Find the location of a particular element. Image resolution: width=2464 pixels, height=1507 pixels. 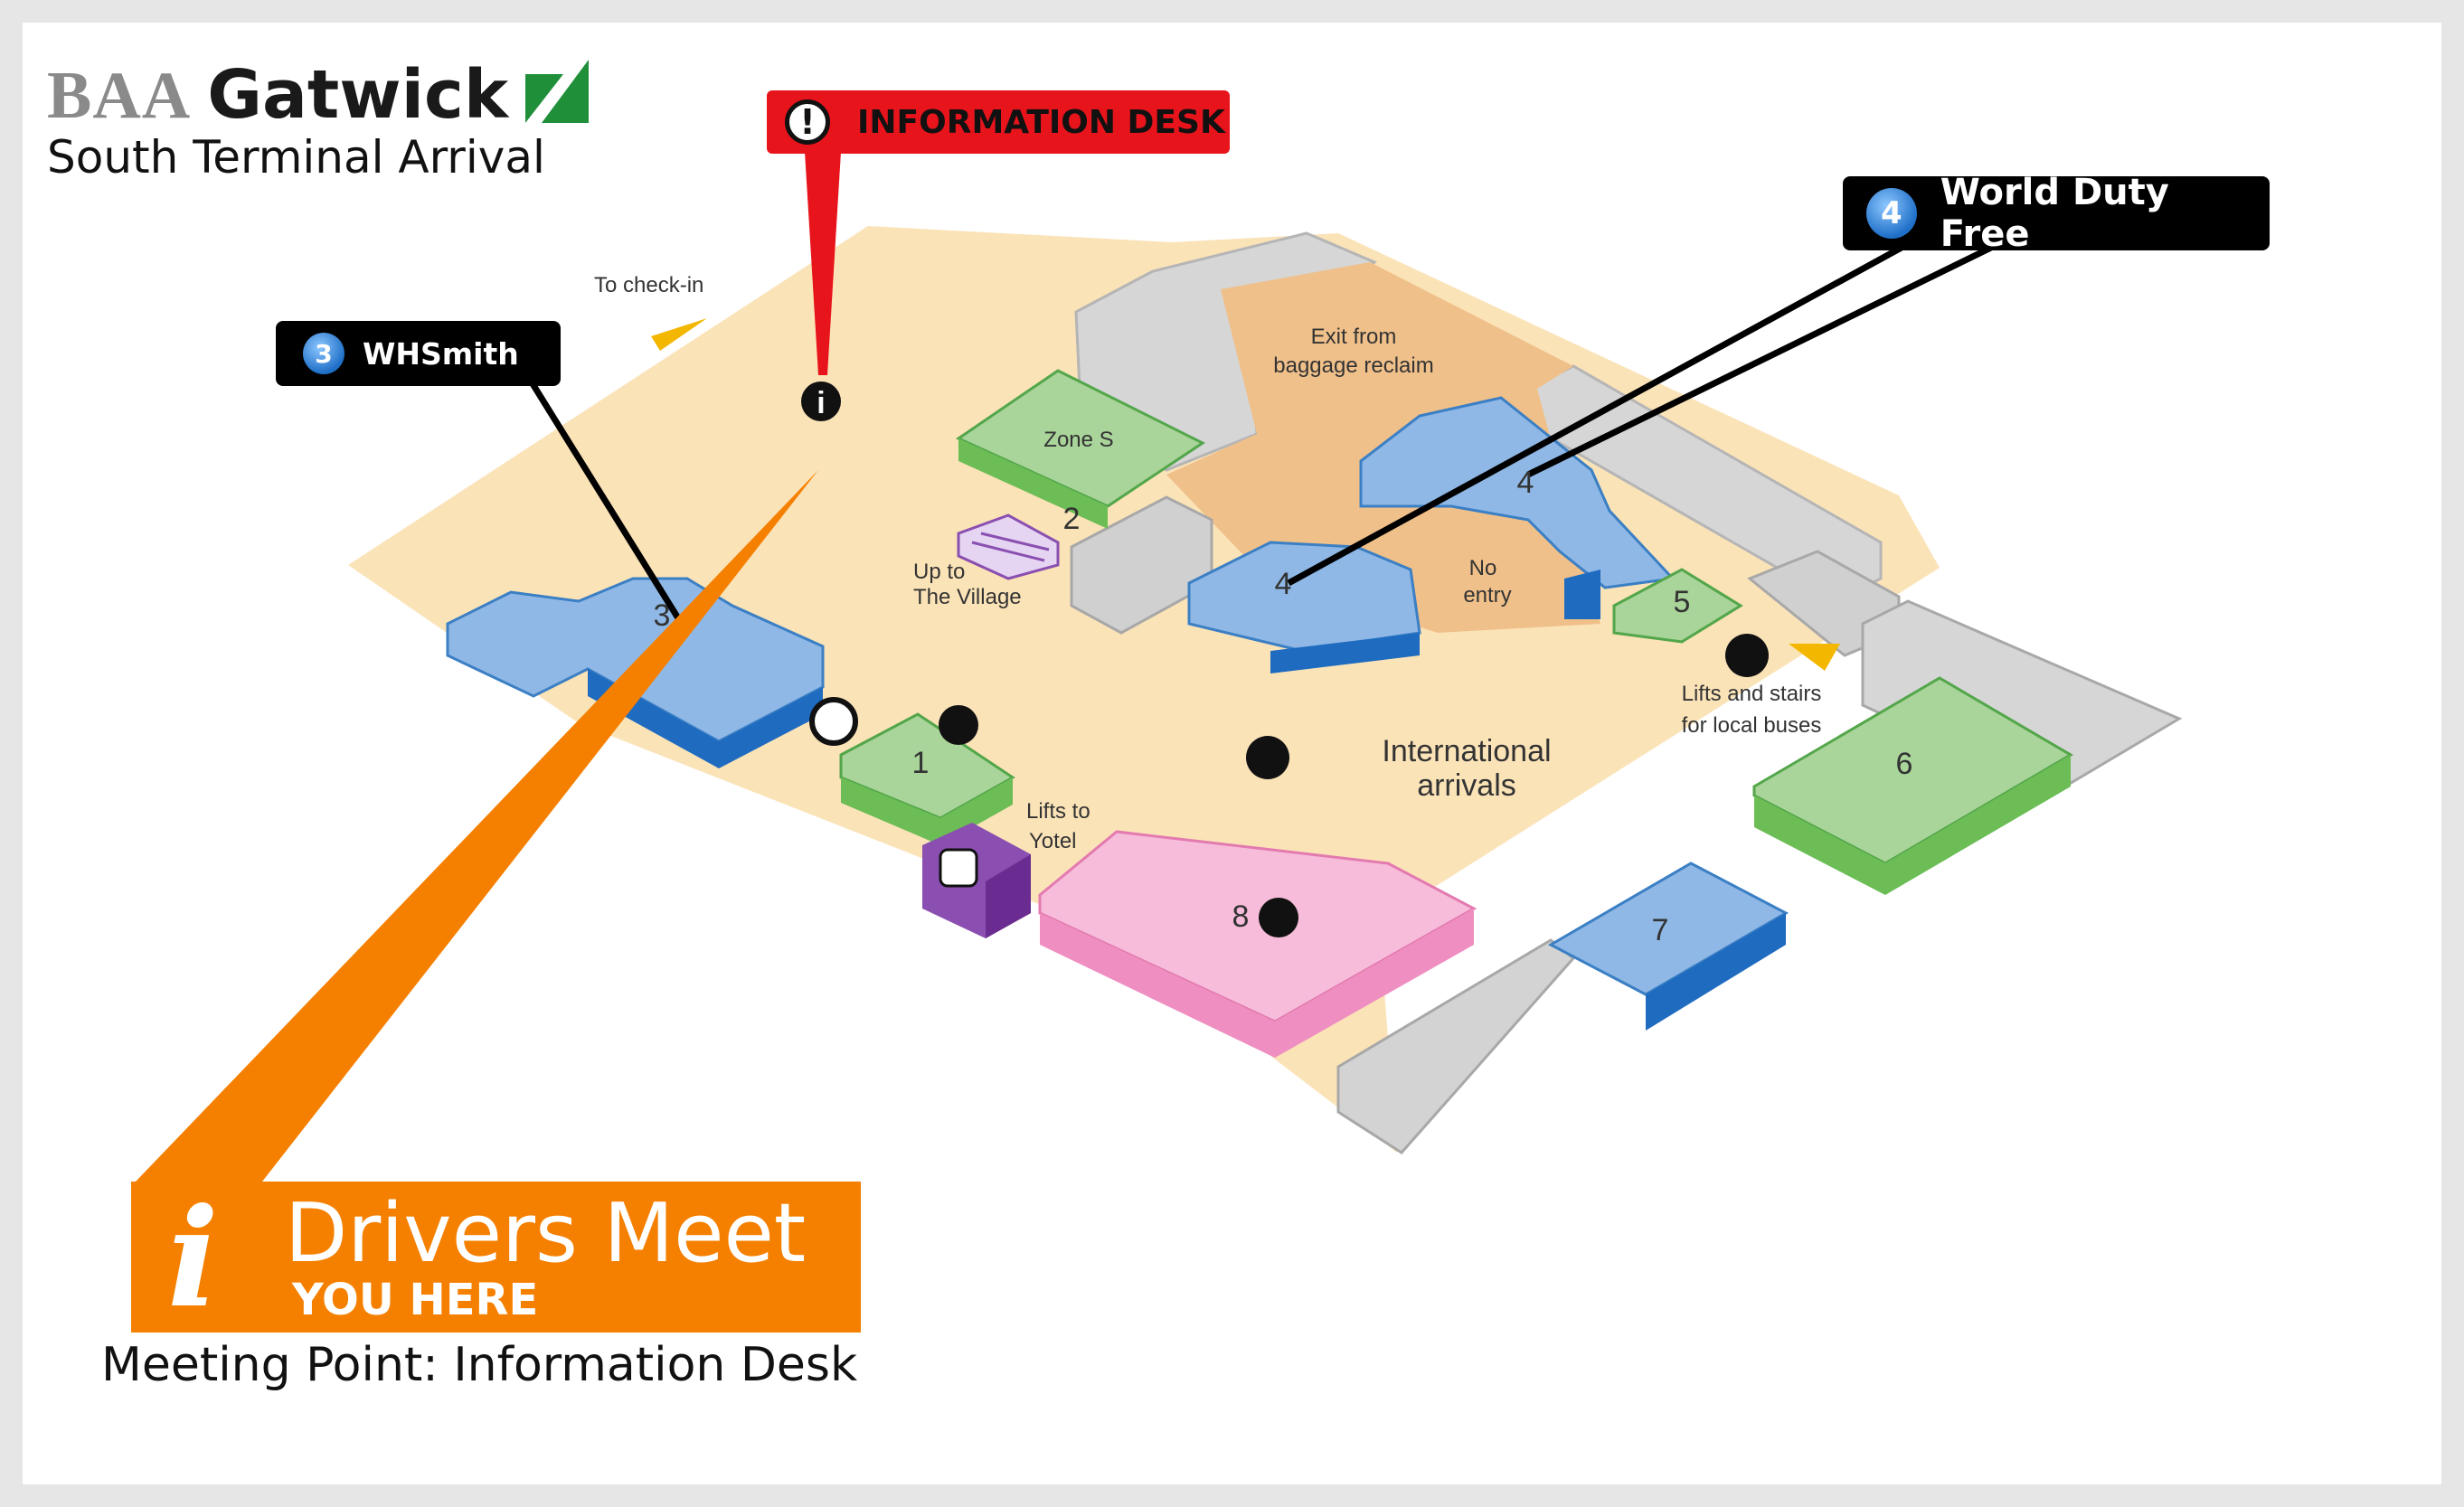

unit-4-right: 4 is located at coordinates (1525, 483).